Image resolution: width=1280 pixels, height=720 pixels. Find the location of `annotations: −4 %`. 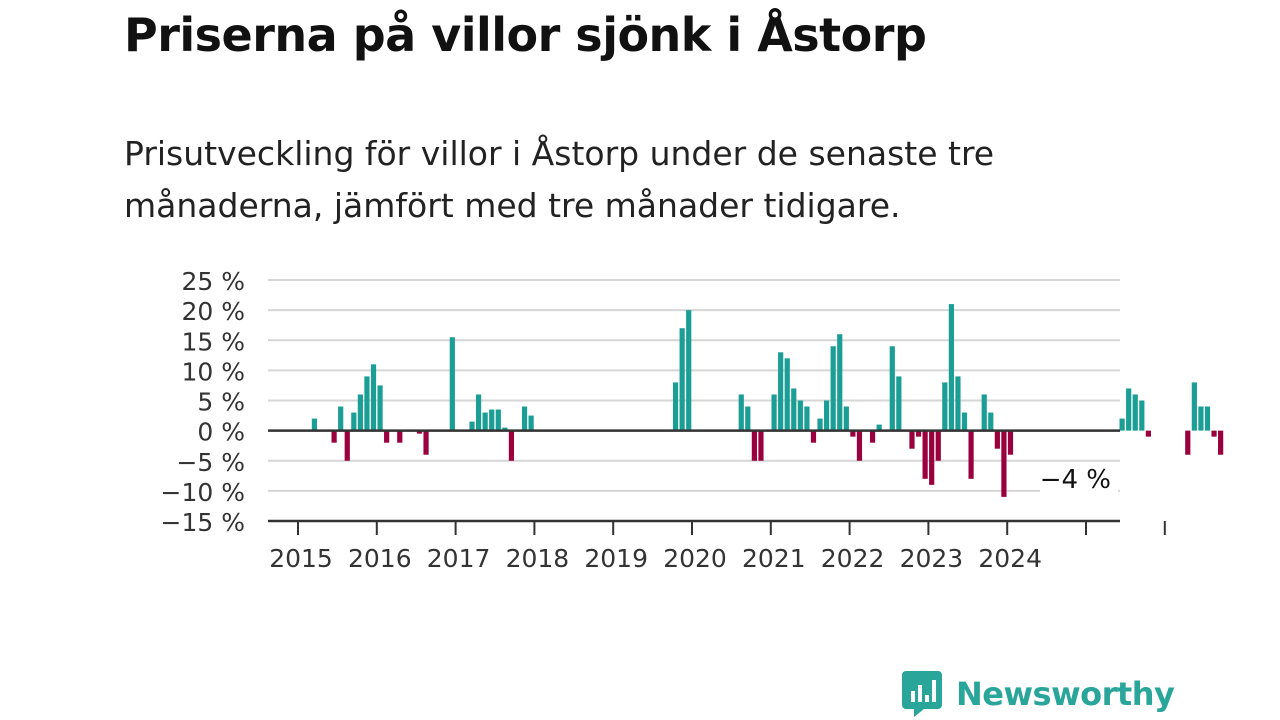

annotations: −4 % is located at coordinates (1079, 479).